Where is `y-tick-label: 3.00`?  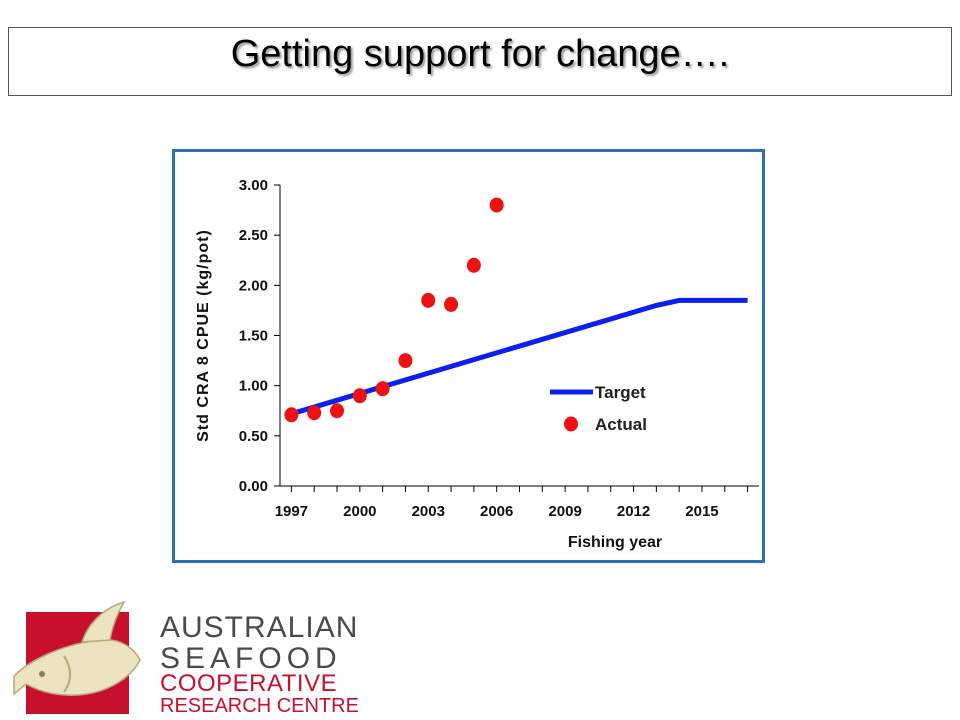
y-tick-label: 3.00 is located at coordinates (253, 185).